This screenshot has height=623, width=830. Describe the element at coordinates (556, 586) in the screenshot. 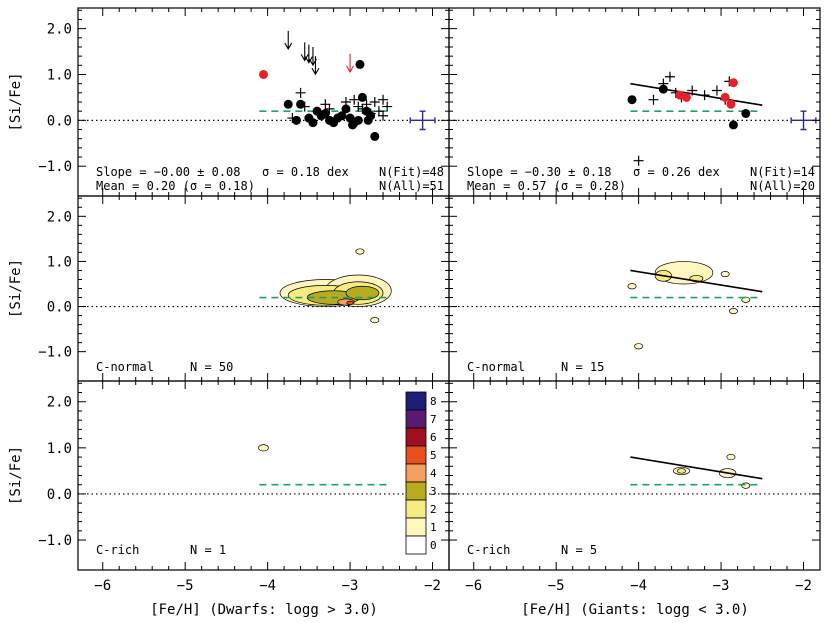

I see `x-tick-label: −5` at that location.